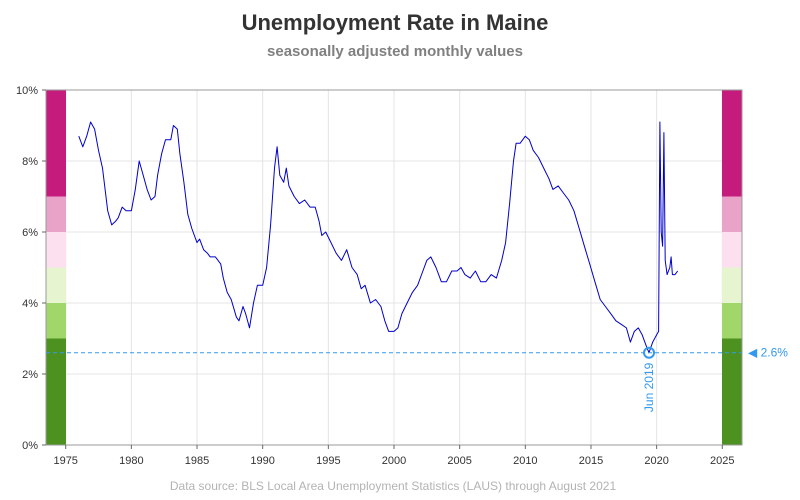 The height and width of the screenshot is (500, 800). Describe the element at coordinates (417, 379) in the screenshot. I see `annotation-layer: Jun 2019 ◀ 2.6%` at that location.